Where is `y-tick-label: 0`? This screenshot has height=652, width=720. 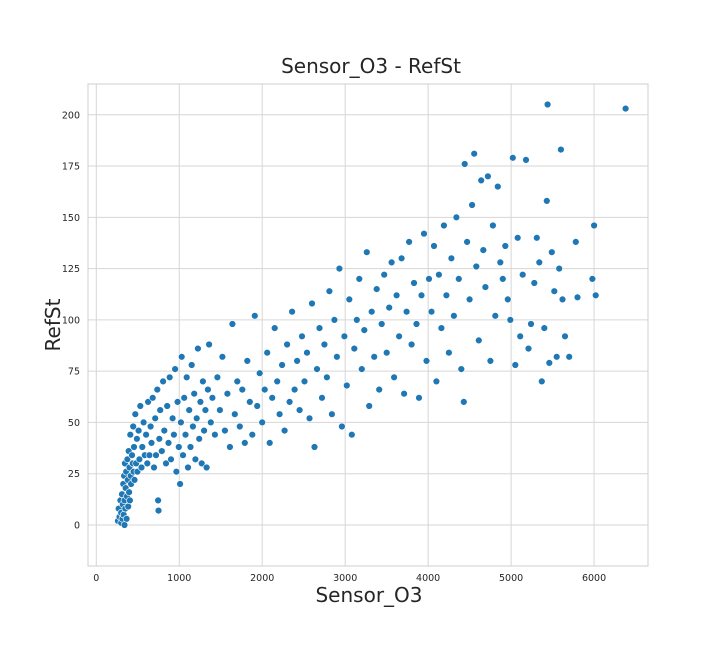 y-tick-label: 0 is located at coordinates (77, 525).